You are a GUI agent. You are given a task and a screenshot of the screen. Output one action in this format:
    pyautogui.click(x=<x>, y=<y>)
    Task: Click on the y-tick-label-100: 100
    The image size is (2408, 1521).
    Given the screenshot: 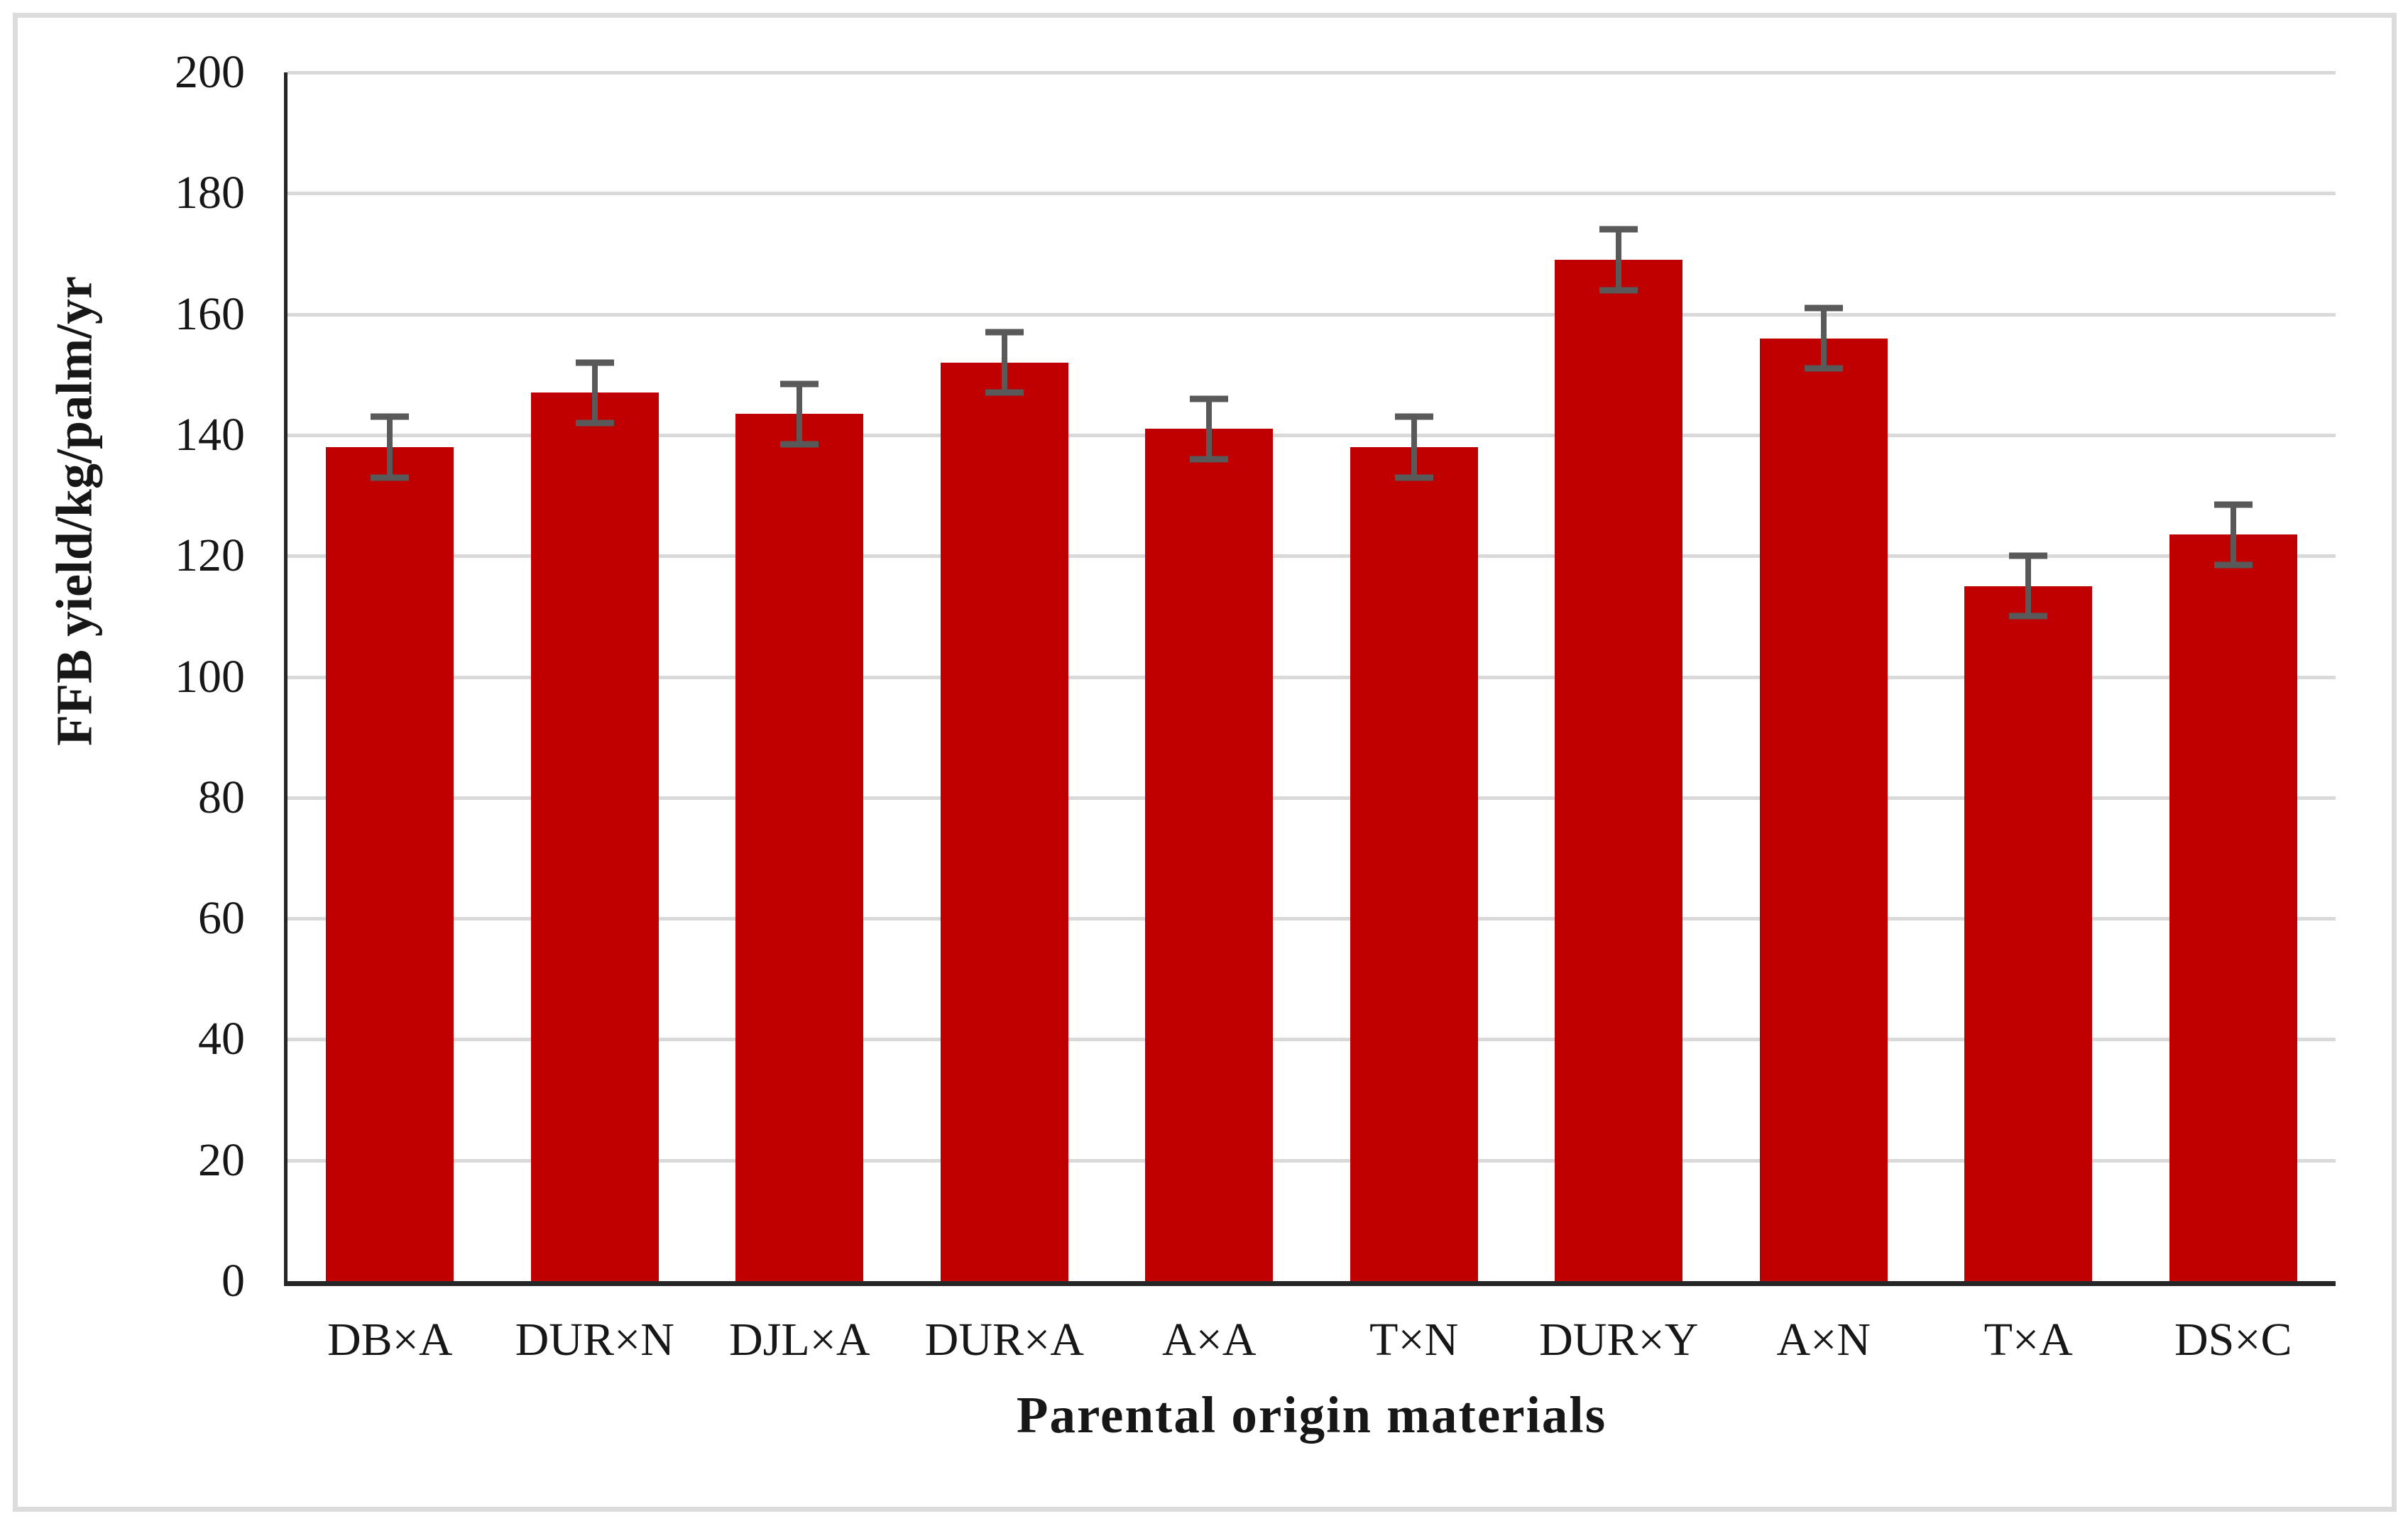 What is the action you would take?
    pyautogui.click(x=210, y=676)
    